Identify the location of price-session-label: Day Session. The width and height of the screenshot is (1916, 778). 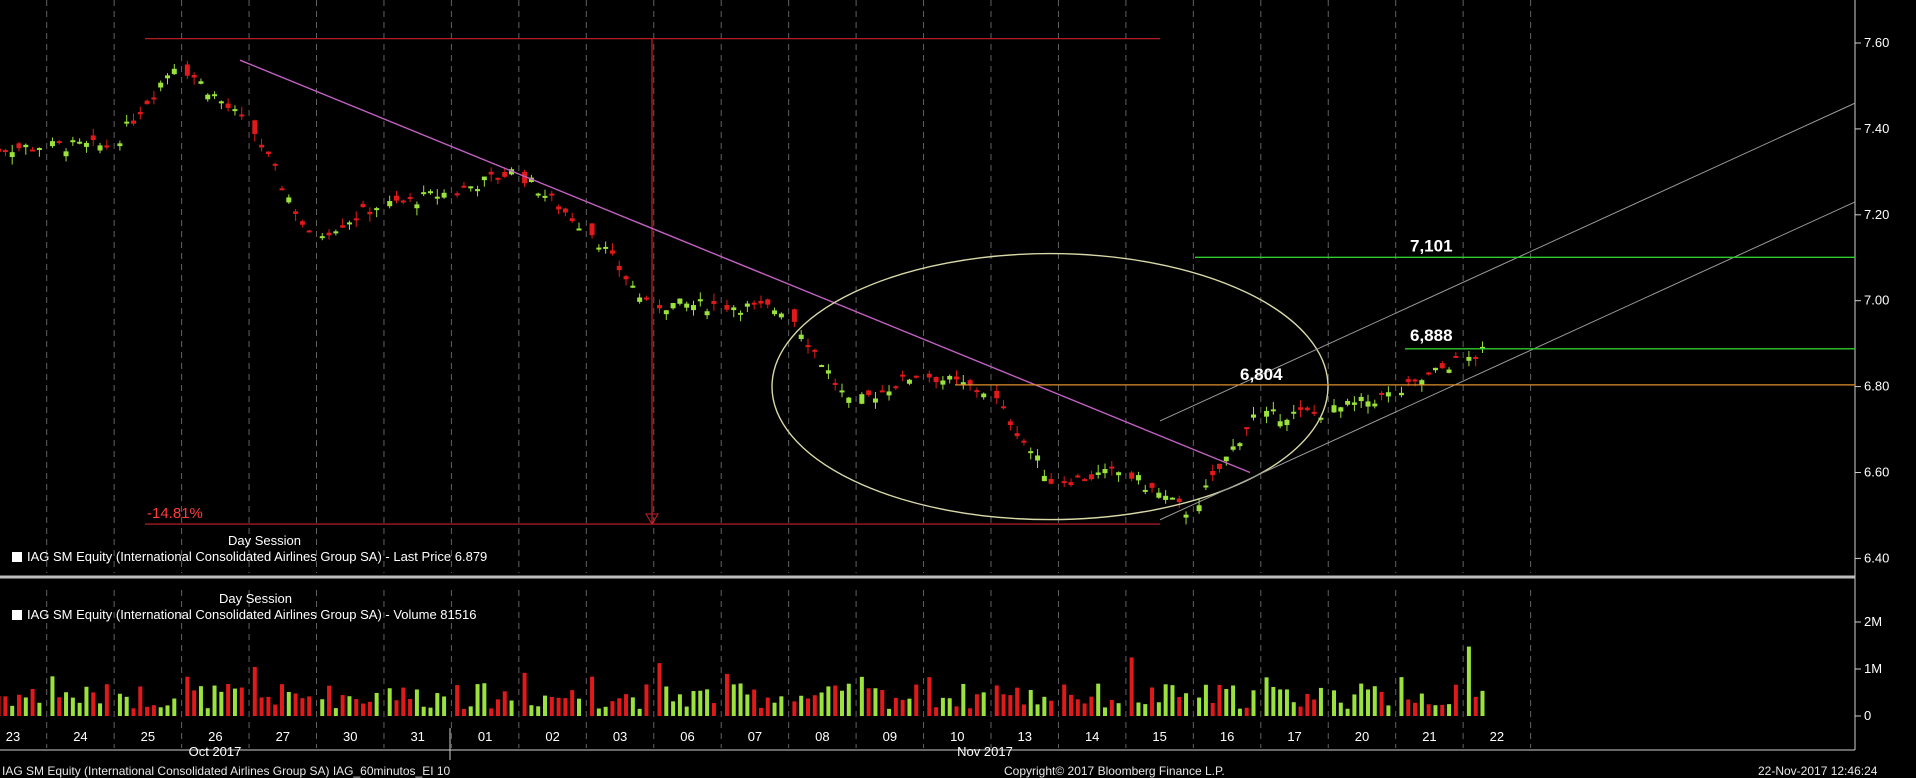
(264, 540).